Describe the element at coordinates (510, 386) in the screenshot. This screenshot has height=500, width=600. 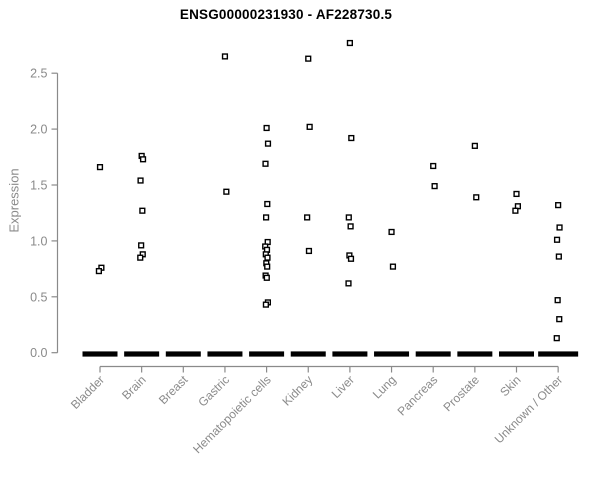
I see `x-tick-label: Skin` at that location.